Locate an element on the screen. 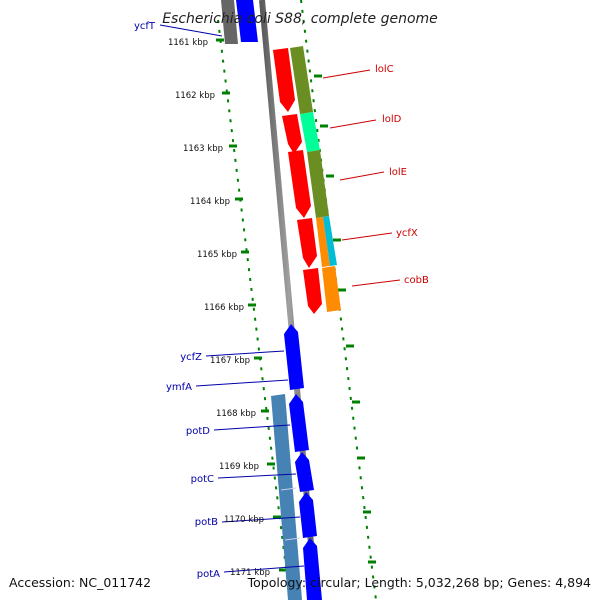 Image resolution: width=600 pixels, height=600 pixels. gene-lolD-arrow is located at coordinates (292, 134).